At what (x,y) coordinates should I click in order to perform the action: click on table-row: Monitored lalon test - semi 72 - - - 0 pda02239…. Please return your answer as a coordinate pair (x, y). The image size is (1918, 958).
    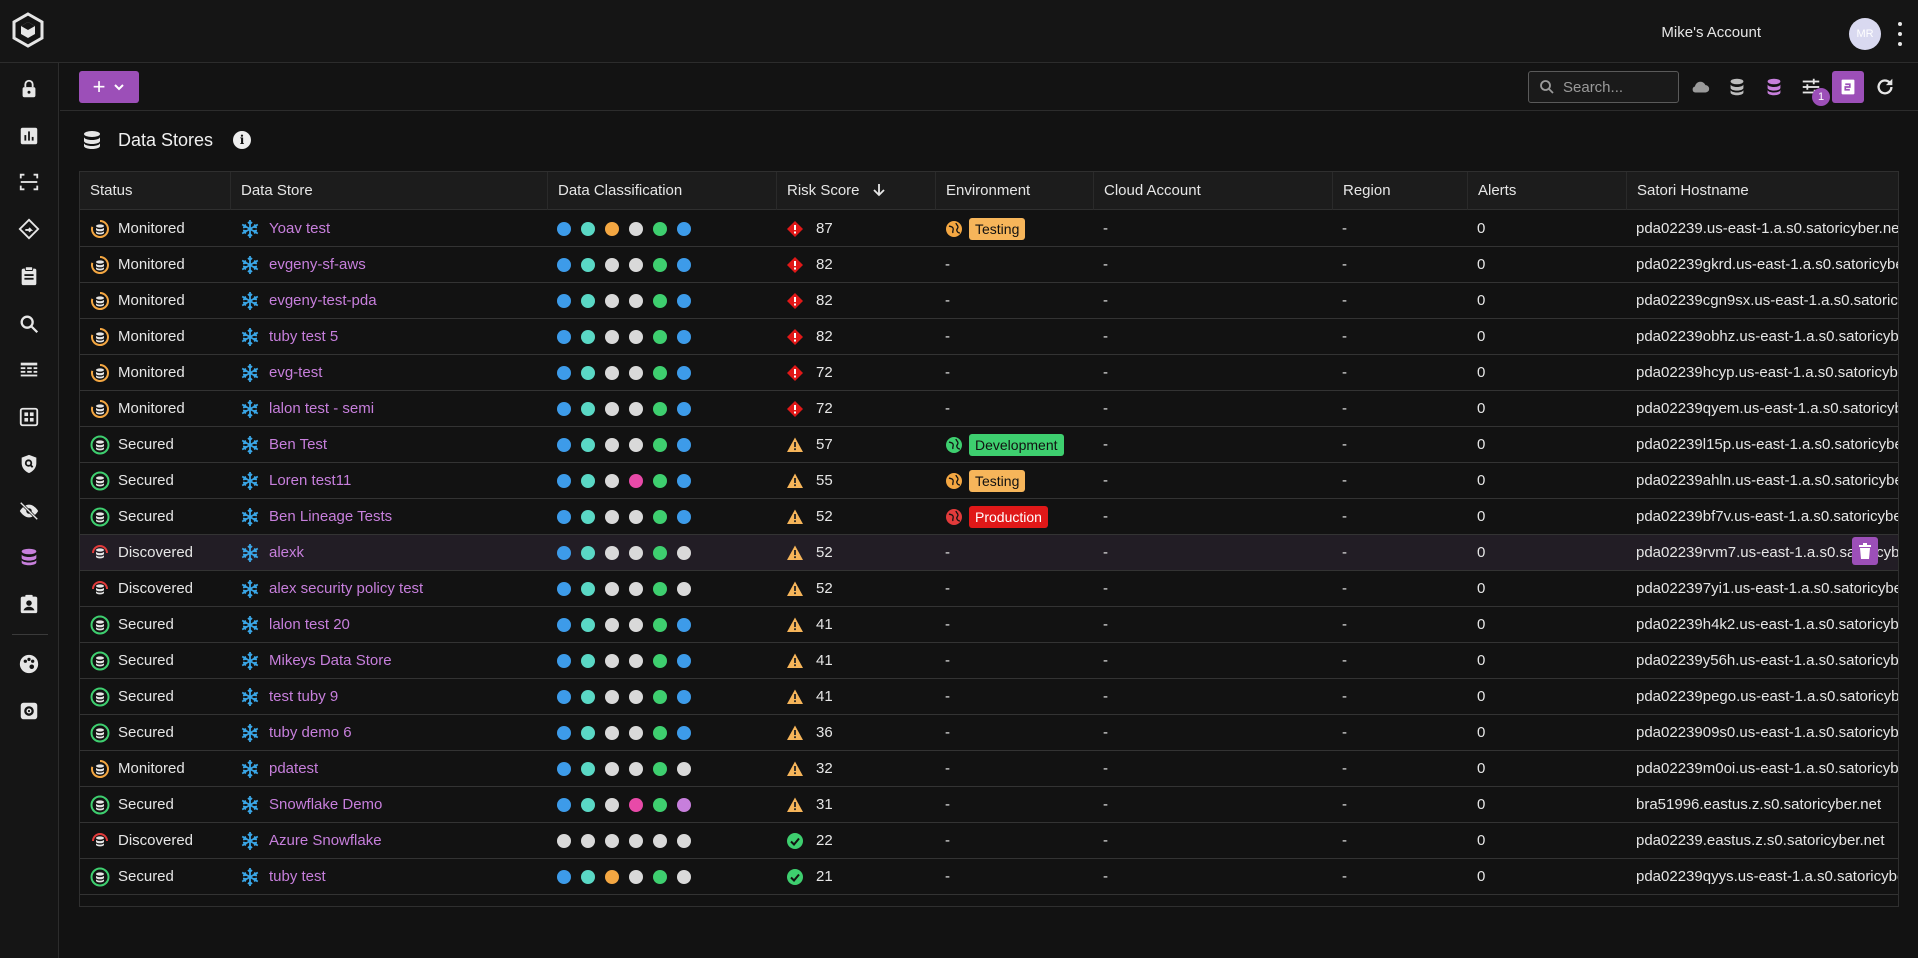
    Looking at the image, I should click on (989, 409).